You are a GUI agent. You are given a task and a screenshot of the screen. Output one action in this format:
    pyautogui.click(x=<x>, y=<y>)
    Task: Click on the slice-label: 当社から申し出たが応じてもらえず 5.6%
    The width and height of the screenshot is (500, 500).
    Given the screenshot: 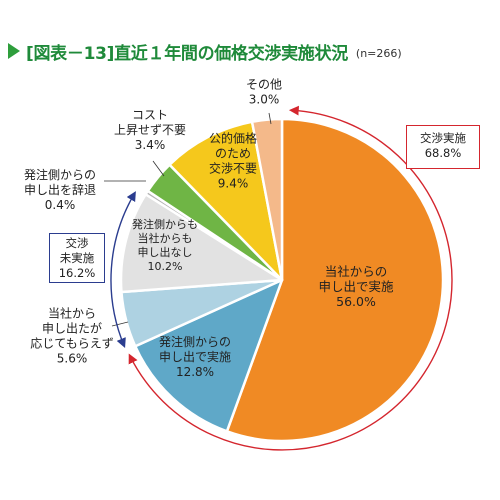 What is the action you would take?
    pyautogui.click(x=71, y=336)
    